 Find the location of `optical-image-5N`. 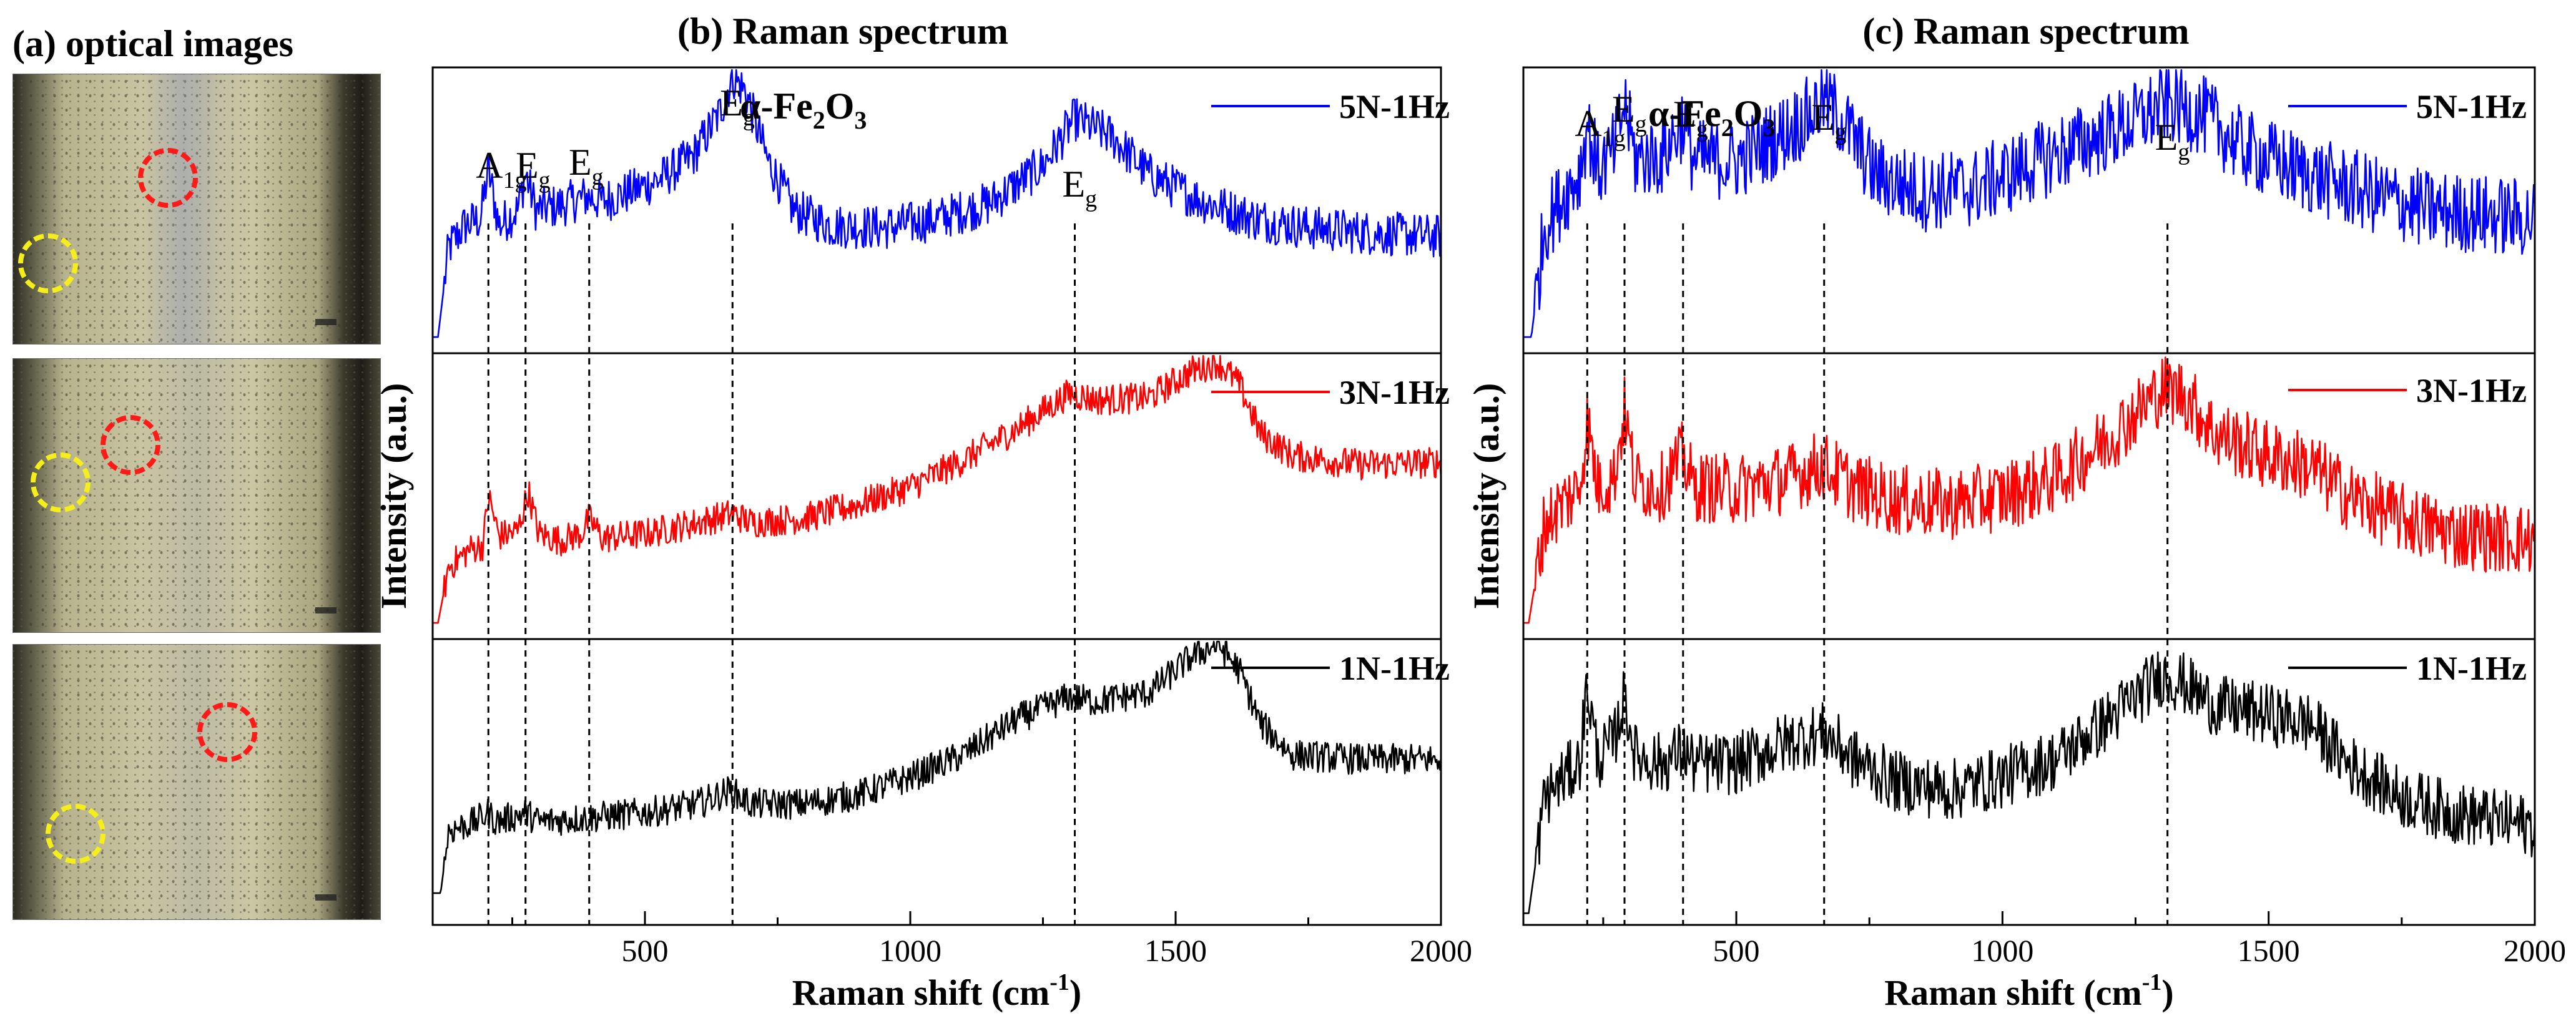

optical-image-5N is located at coordinates (196, 209).